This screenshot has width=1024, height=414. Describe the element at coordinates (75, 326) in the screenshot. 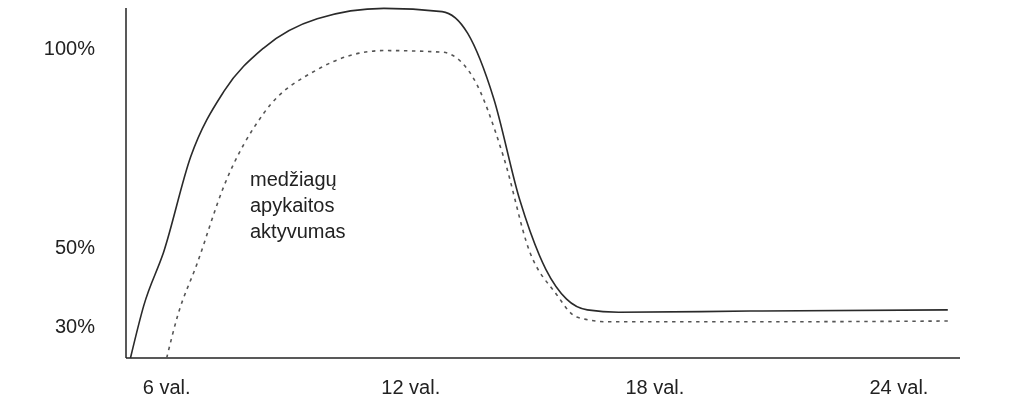

I see `y-tick-label: 30%` at that location.